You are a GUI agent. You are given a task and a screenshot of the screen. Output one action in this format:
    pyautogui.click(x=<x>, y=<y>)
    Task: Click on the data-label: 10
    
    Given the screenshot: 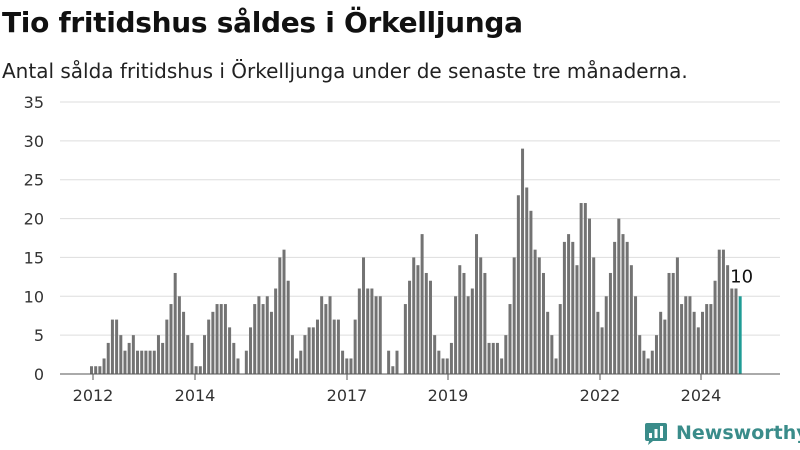 What is the action you would take?
    pyautogui.click(x=741, y=276)
    